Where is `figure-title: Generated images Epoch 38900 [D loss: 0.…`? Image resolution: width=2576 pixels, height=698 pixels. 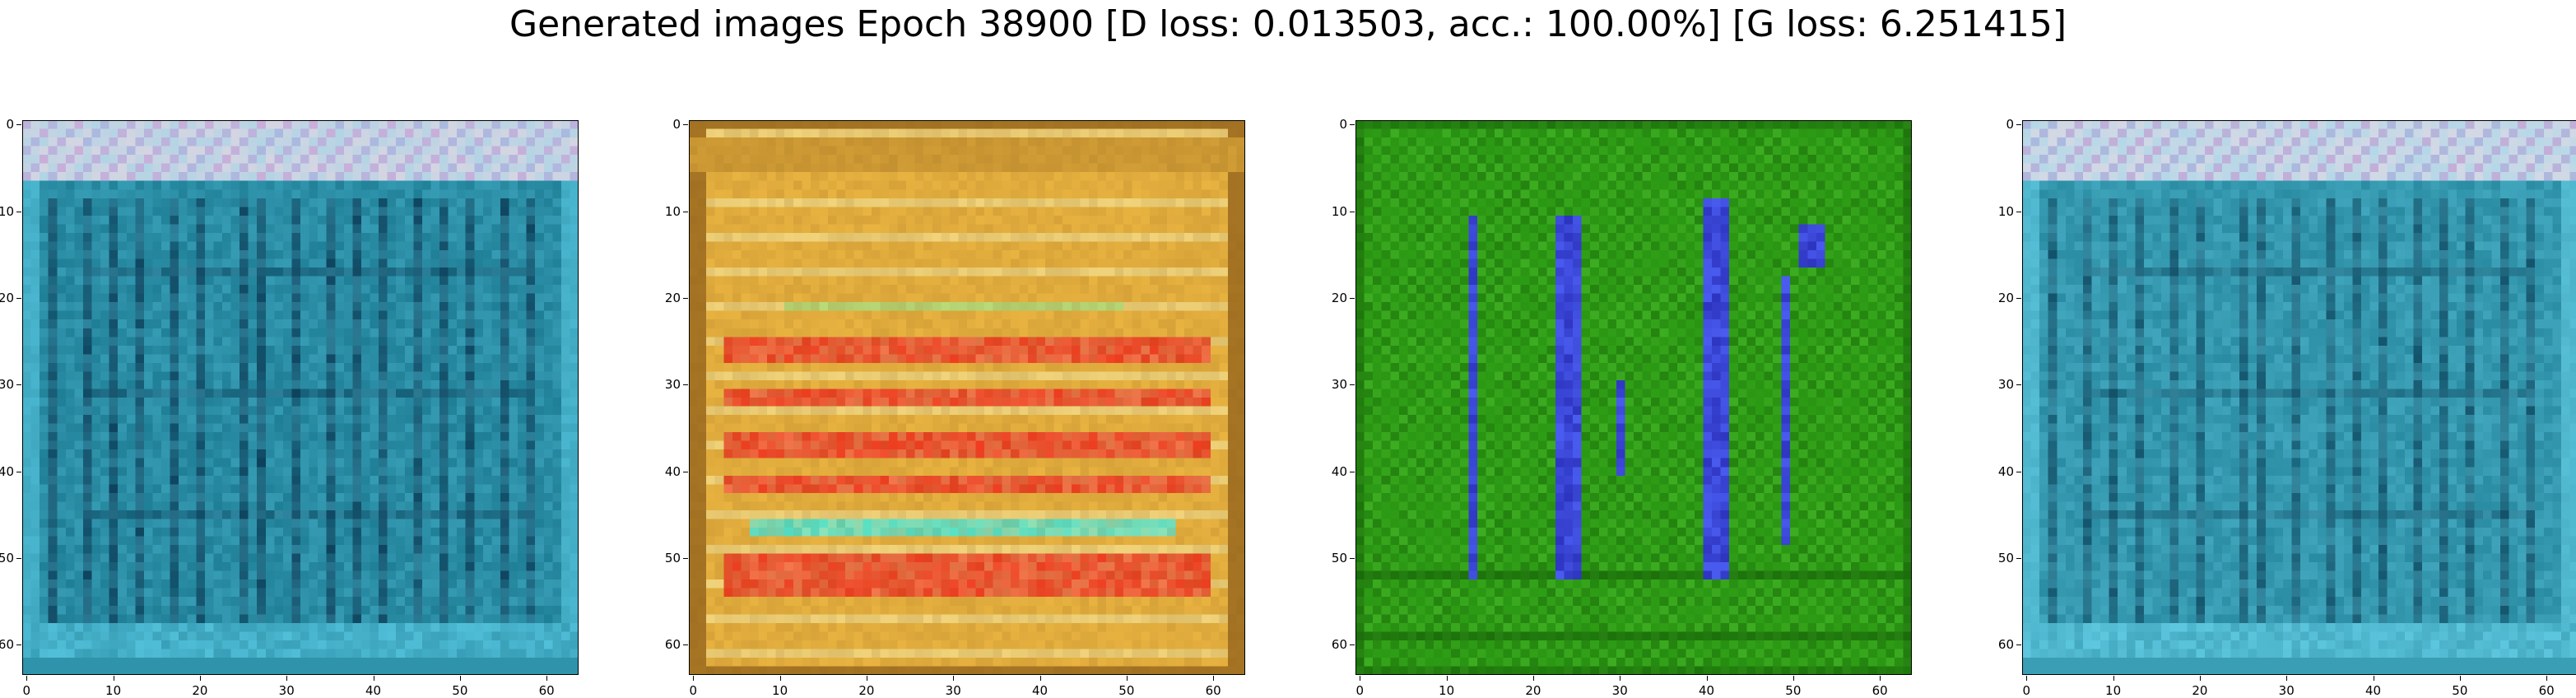
figure-title: Generated images Epoch 38900 [D loss: 0.… is located at coordinates (1288, 24).